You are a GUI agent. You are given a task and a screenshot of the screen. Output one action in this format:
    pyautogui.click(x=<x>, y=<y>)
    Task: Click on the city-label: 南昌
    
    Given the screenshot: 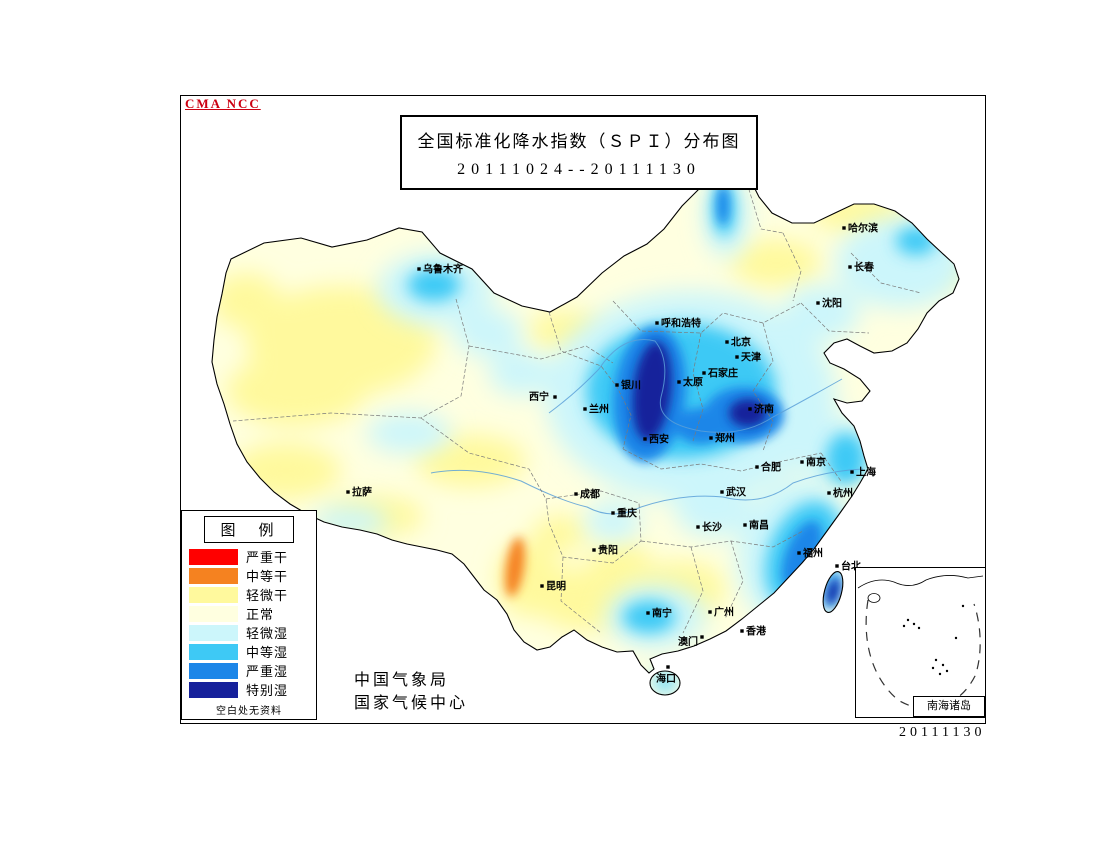 What is the action you would take?
    pyautogui.click(x=759, y=525)
    